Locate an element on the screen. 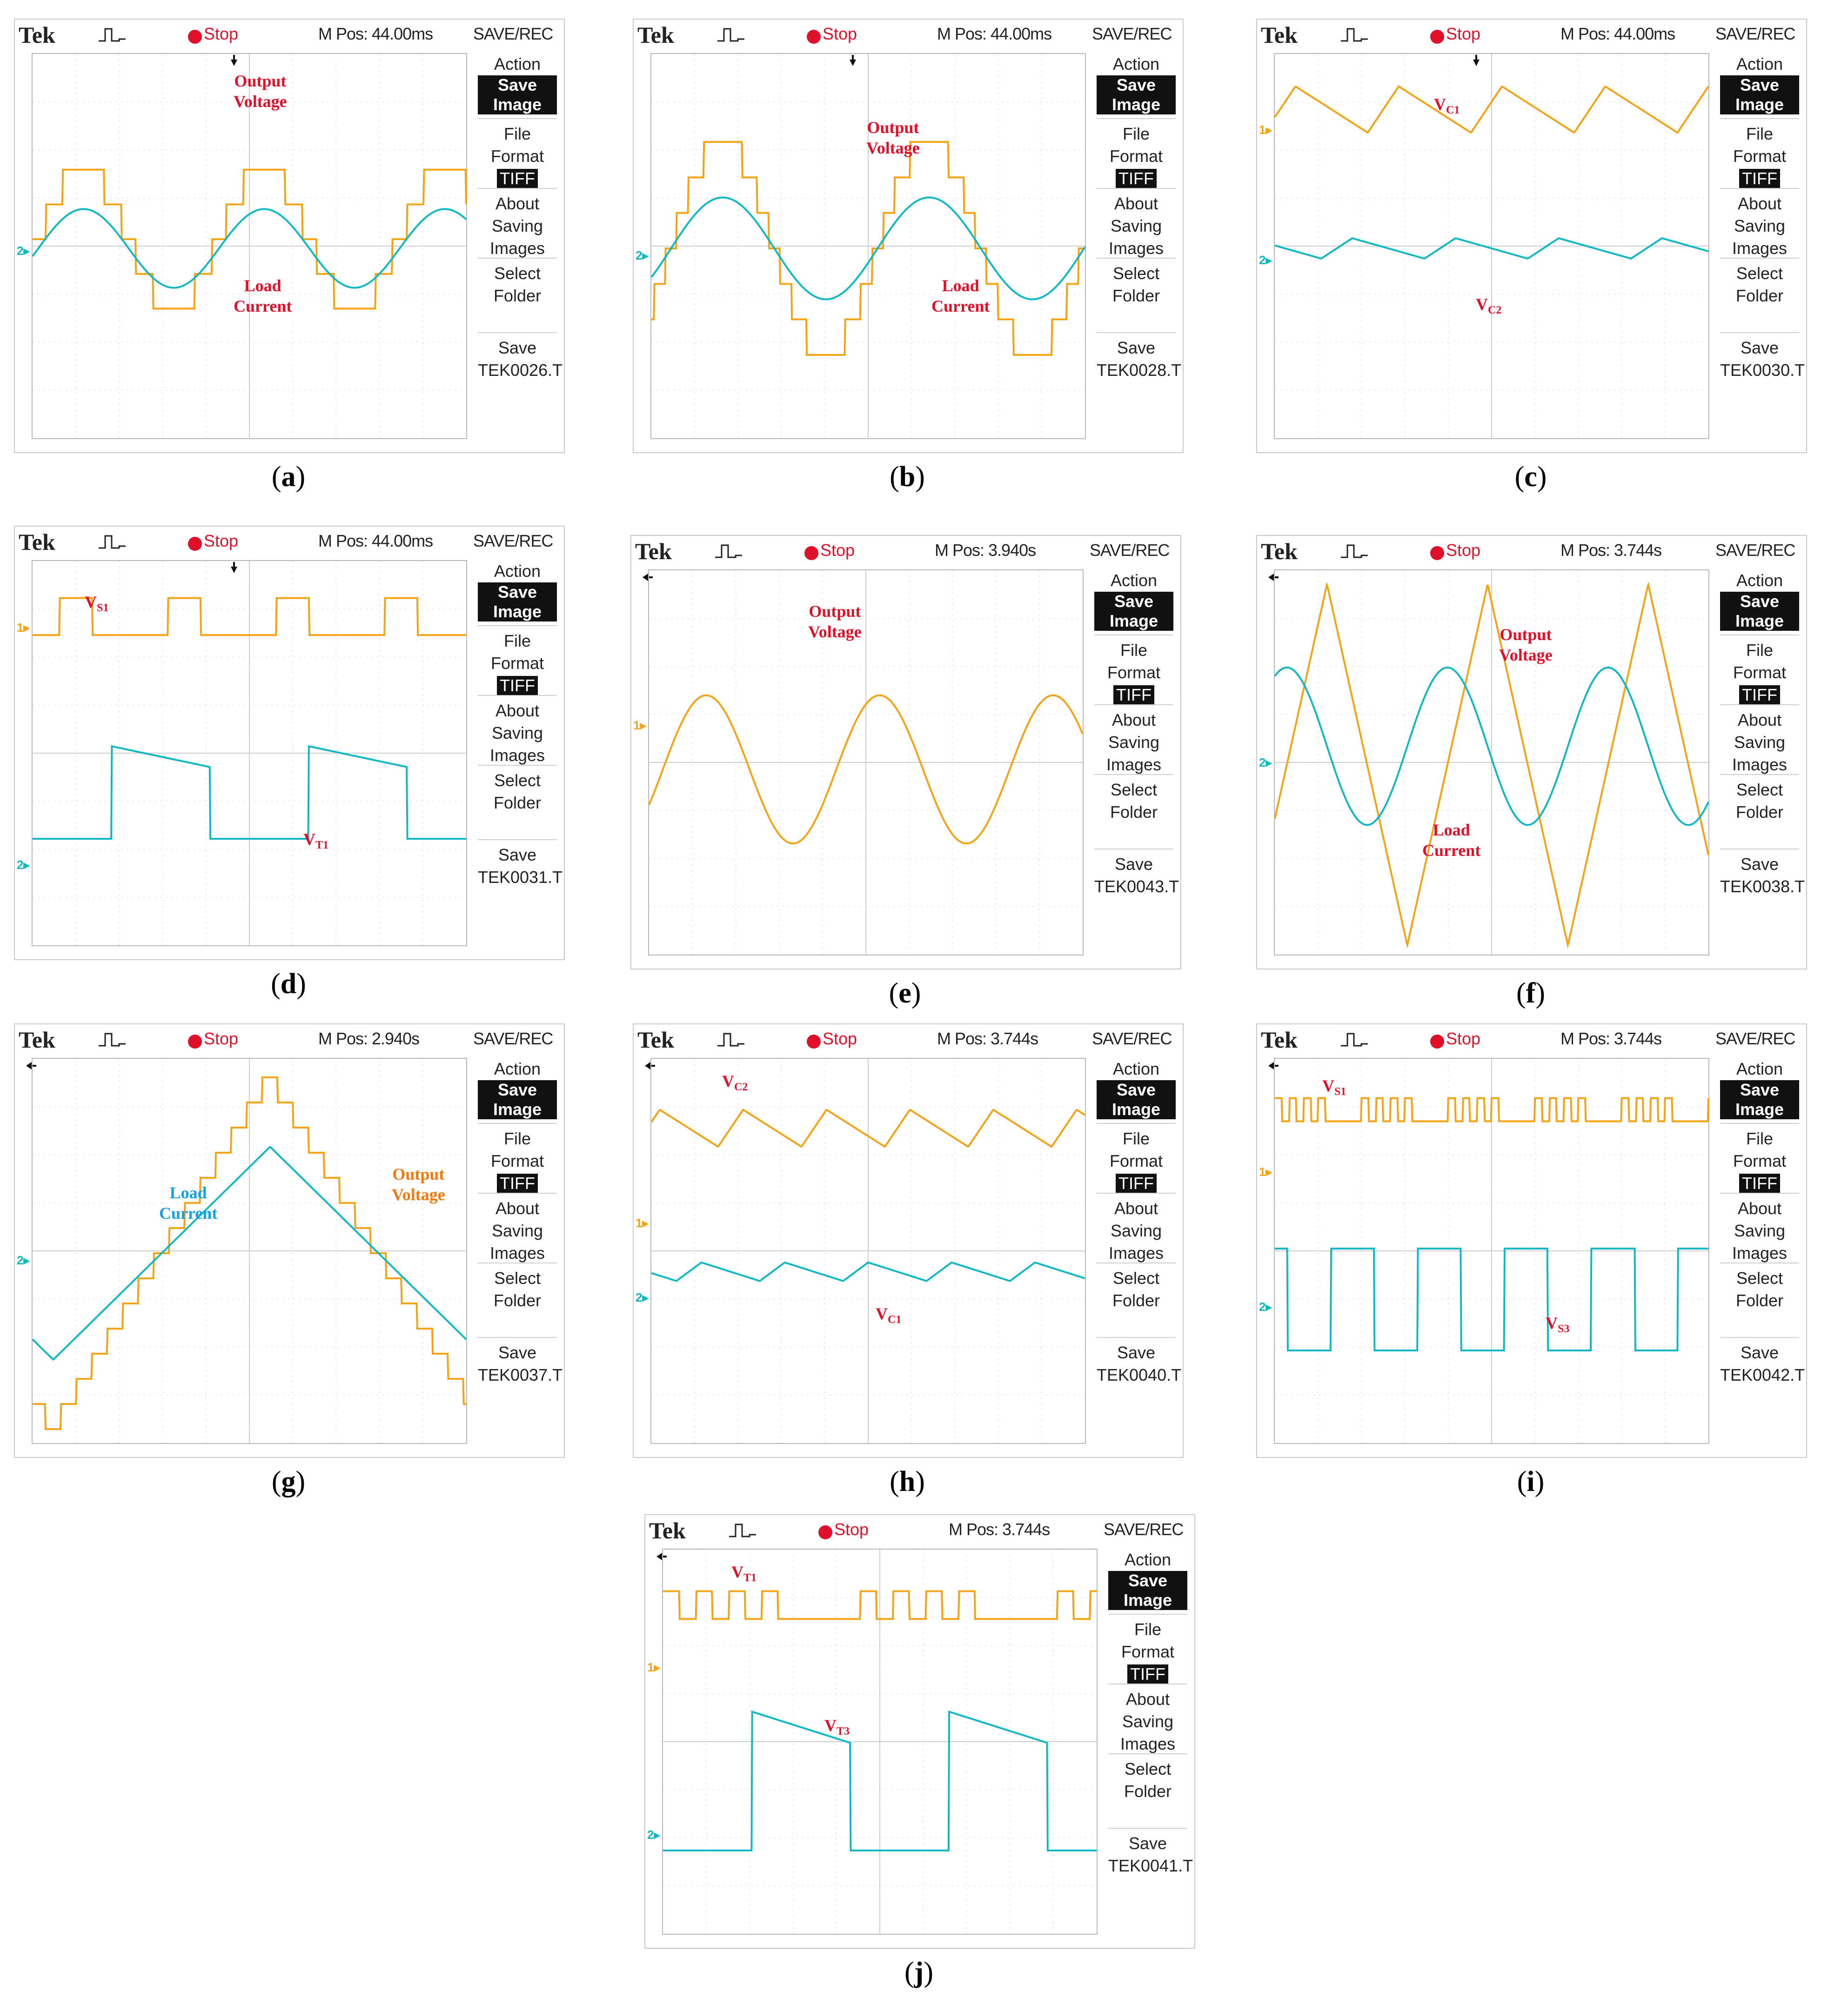  annotation-label: Load Current is located at coordinates (188, 1203).